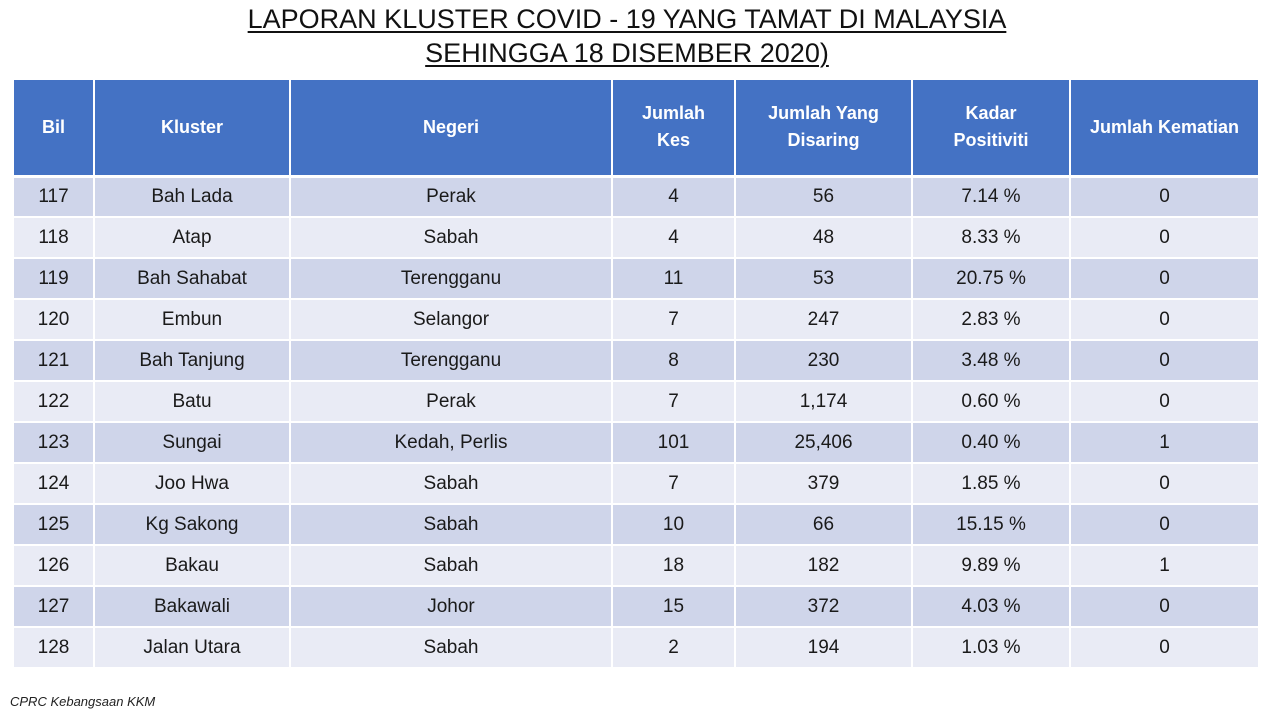  I want to click on table-row: 126 Bakau Sabah 18 182 9.89 % 1, so click(636, 566).